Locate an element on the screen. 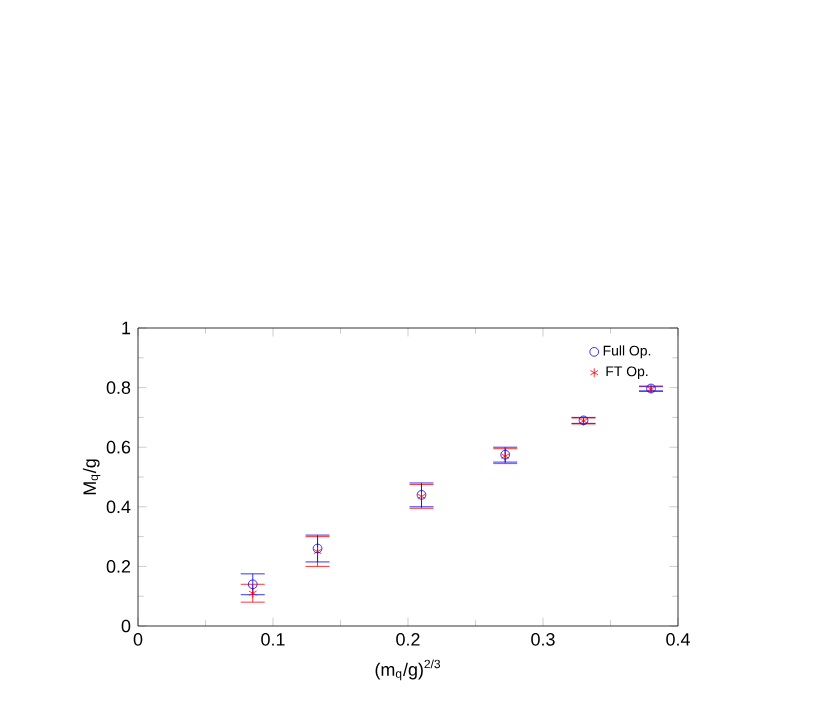  y-tick-label: 1 is located at coordinates (126, 328).